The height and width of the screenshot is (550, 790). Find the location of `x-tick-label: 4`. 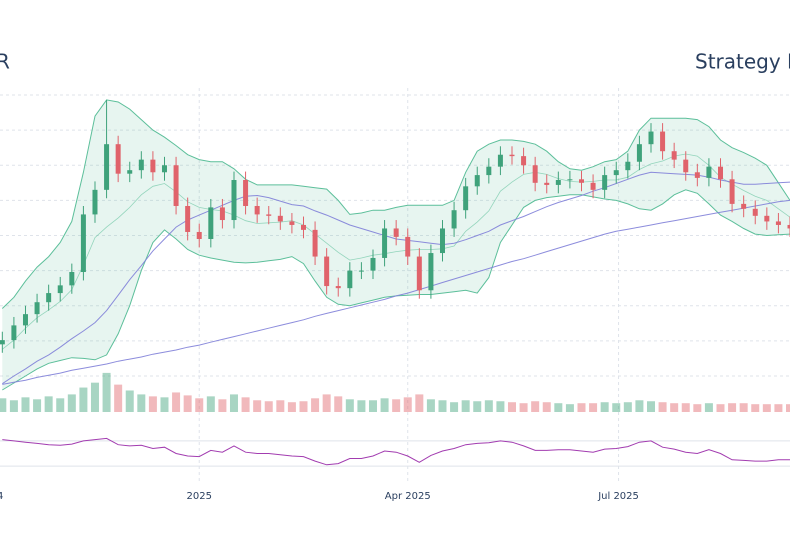

x-tick-label: 4 is located at coordinates (1, 496).